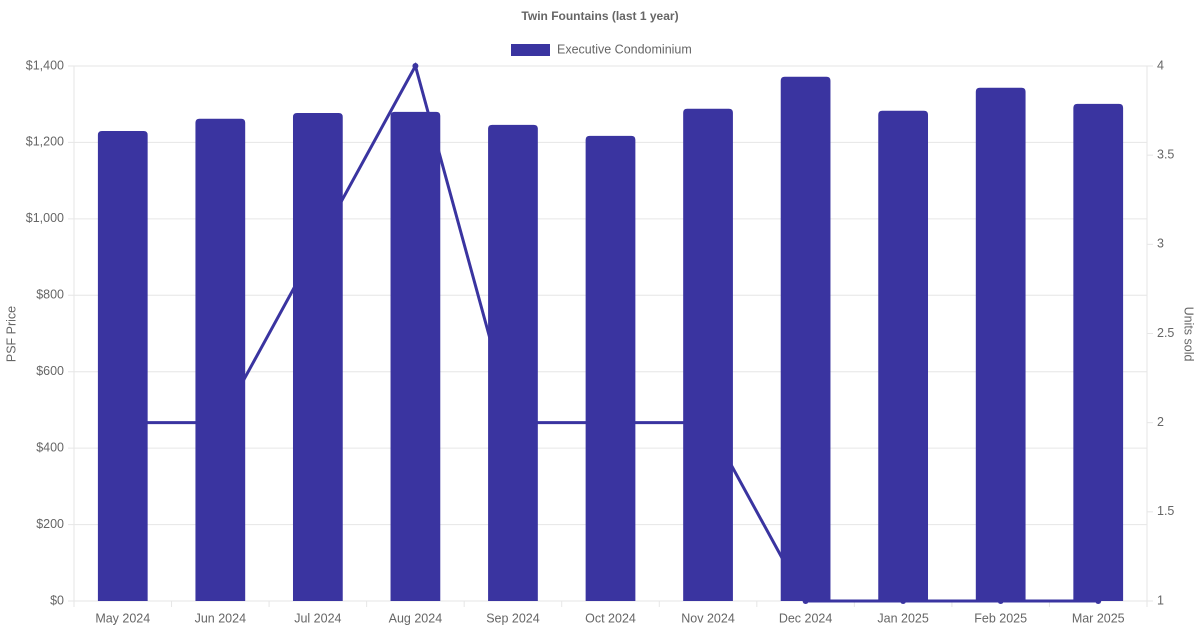 The width and height of the screenshot is (1200, 630). Describe the element at coordinates (57, 600) in the screenshot. I see `y-tick-label: $0` at that location.